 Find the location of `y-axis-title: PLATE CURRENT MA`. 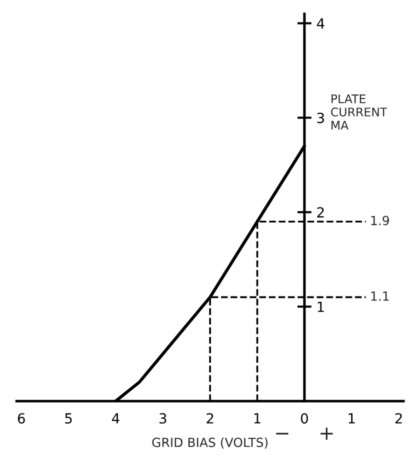

y-axis-title: PLATE CURRENT MA is located at coordinates (359, 112).